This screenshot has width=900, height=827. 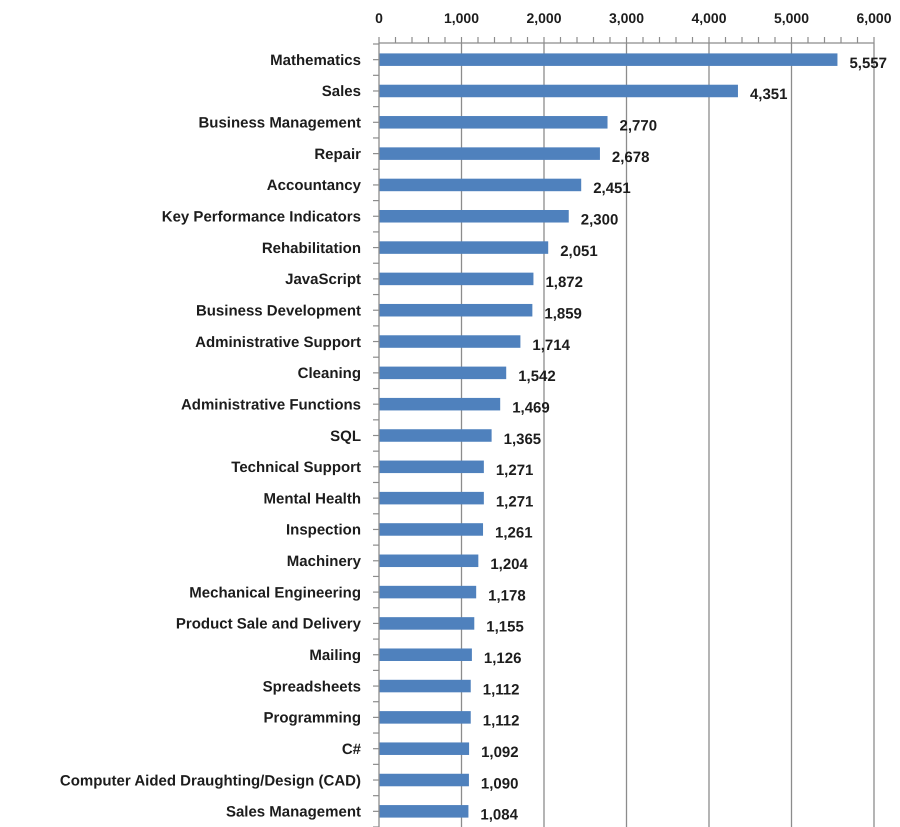 What do you see at coordinates (599, 220) in the screenshot?
I see `data-label: 2,300` at bounding box center [599, 220].